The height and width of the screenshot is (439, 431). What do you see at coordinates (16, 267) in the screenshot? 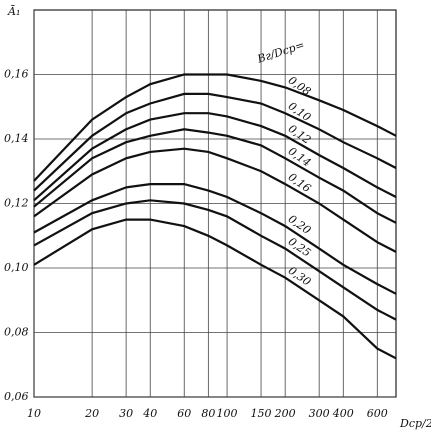
I see `y-tick-label: 0,10` at bounding box center [16, 267].